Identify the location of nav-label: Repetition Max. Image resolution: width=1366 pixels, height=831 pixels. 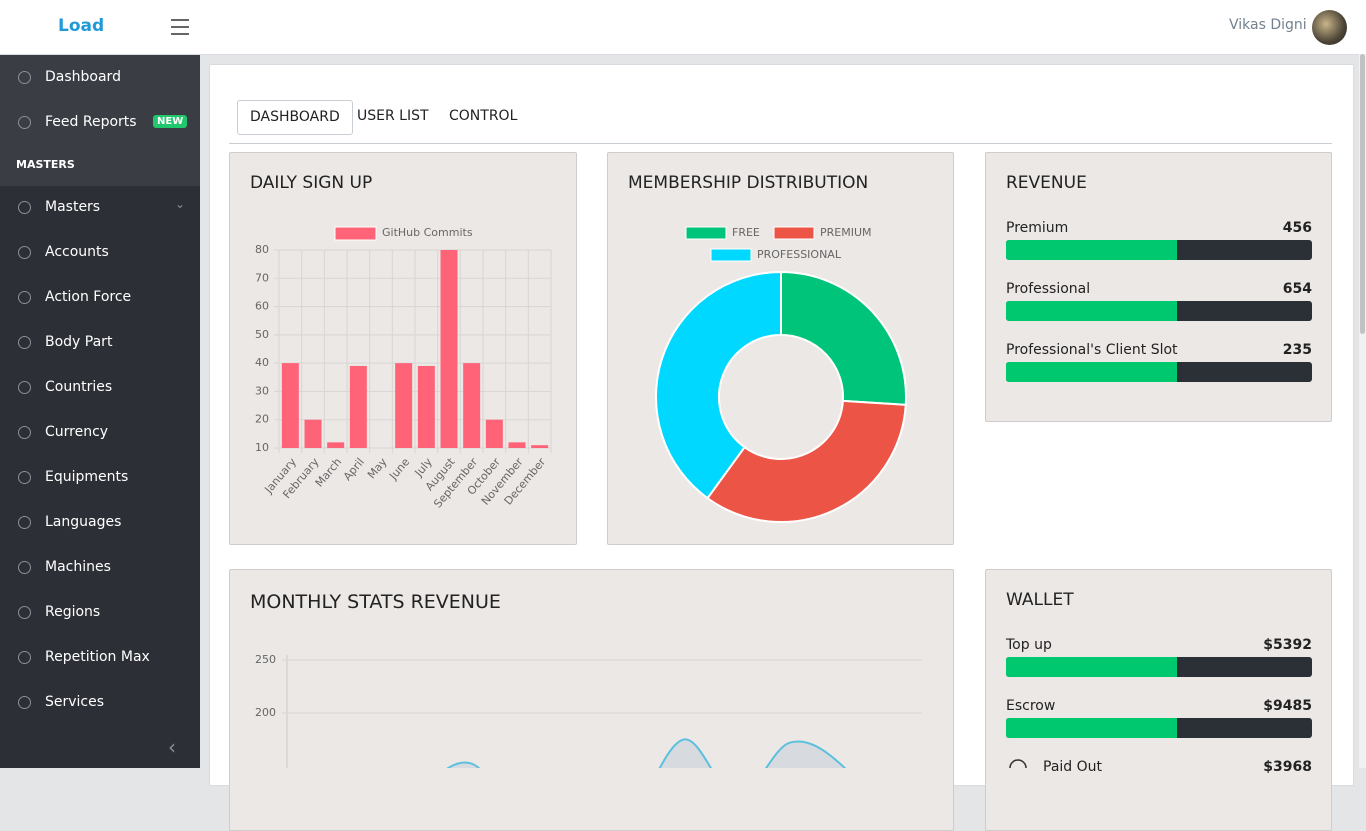
(97, 657).